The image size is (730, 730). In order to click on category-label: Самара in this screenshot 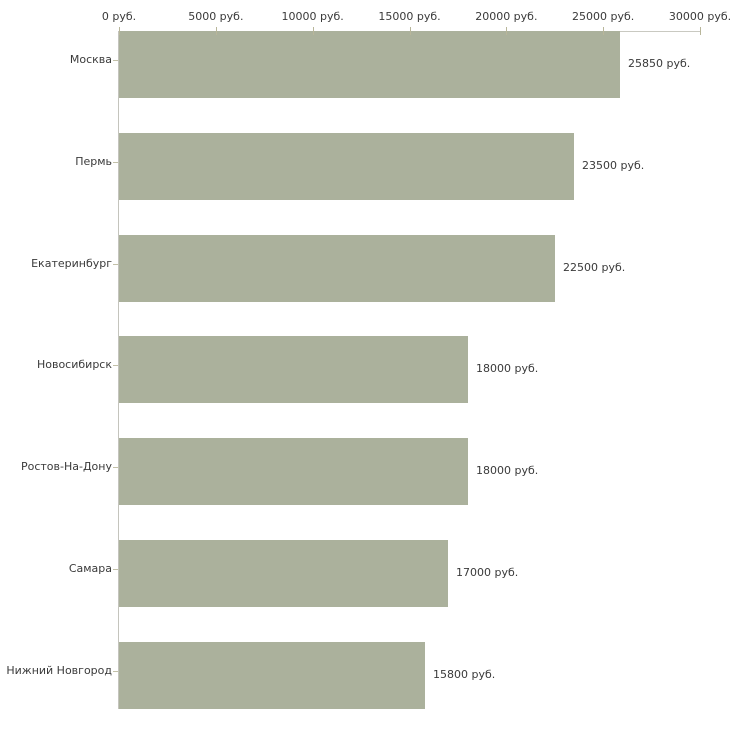, I will do `click(90, 568)`.